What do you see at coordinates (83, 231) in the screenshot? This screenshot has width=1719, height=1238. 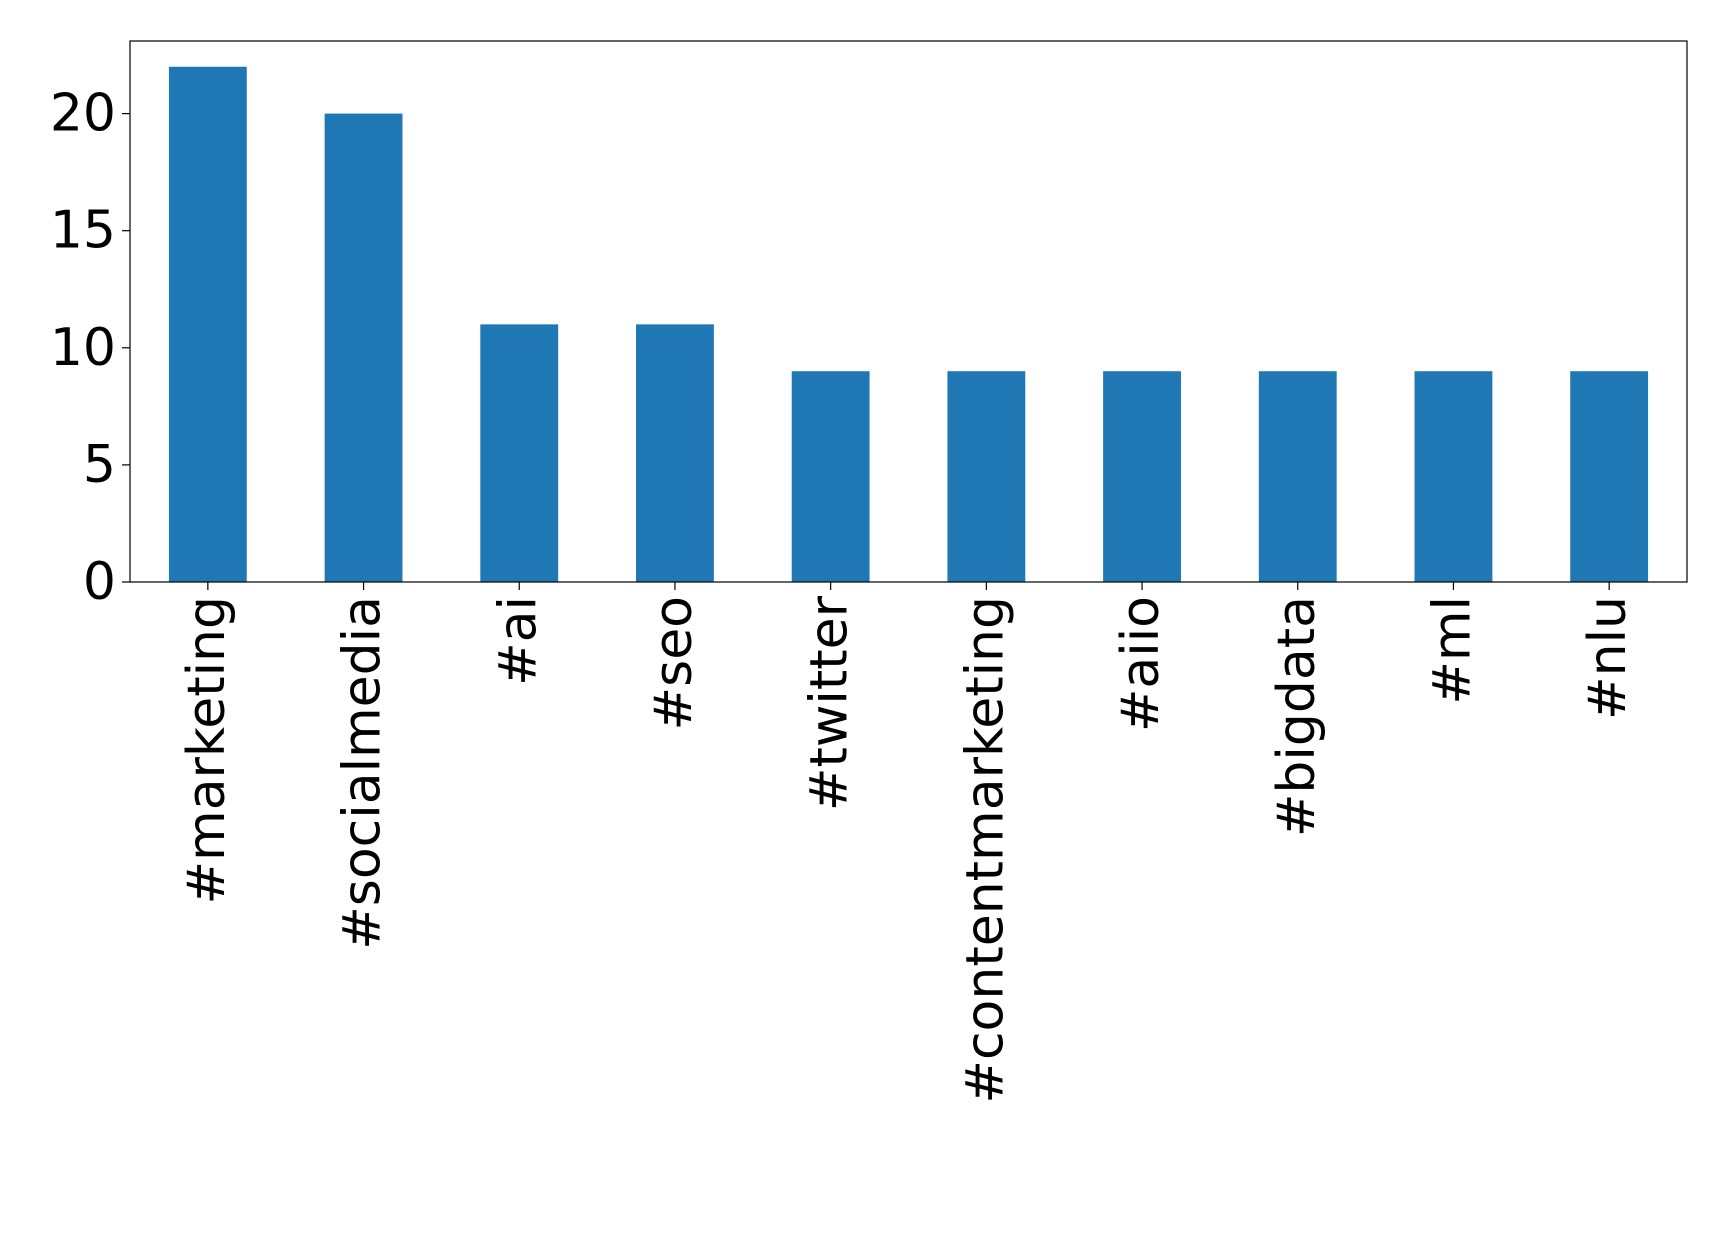 I see `y-tick-label: 15` at bounding box center [83, 231].